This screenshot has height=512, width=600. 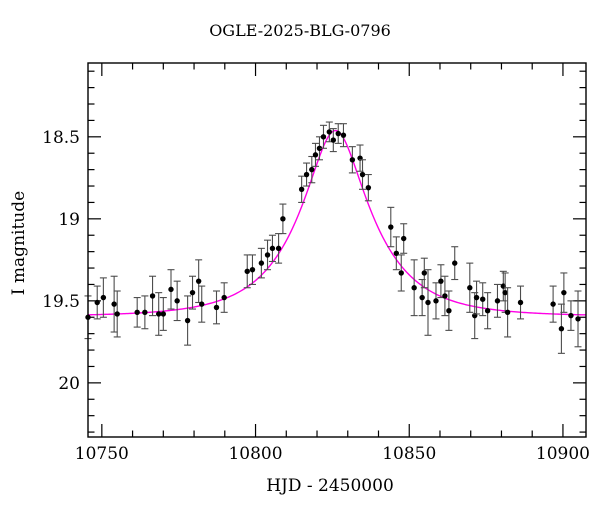 I want to click on x-tick-label: 10800, so click(x=255, y=454).